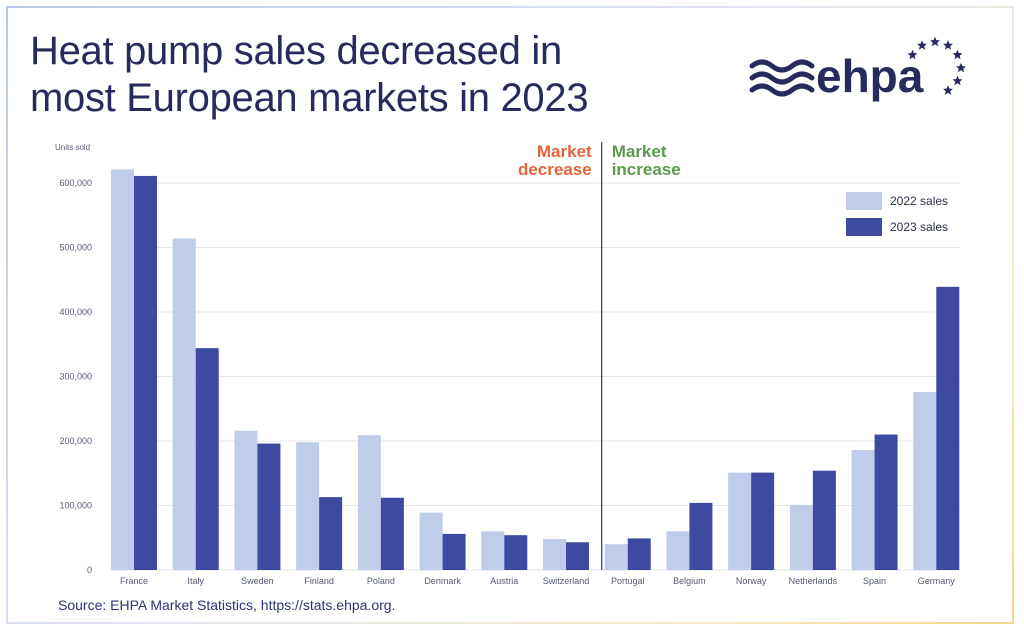 This screenshot has height=634, width=1024. I want to click on category-label: France, so click(134, 581).